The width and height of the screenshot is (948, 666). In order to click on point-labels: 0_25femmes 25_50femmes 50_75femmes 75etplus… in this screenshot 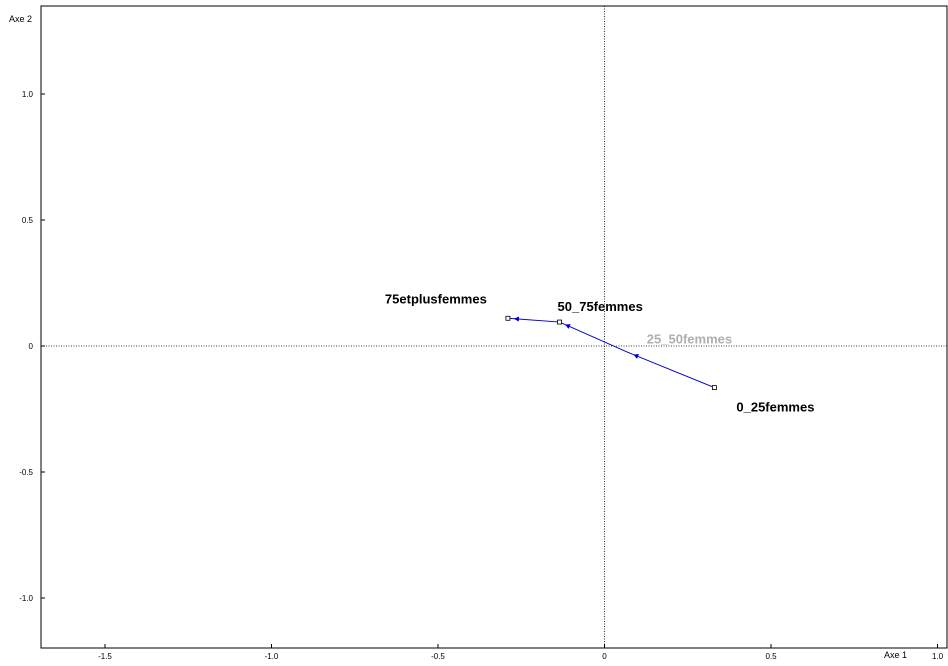, I will do `click(600, 352)`.